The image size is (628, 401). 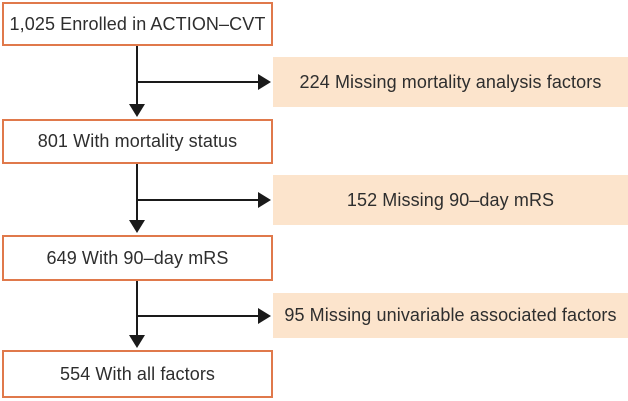 I want to click on flow-box-mortality-status: 801 With mortality status, so click(x=137, y=141).